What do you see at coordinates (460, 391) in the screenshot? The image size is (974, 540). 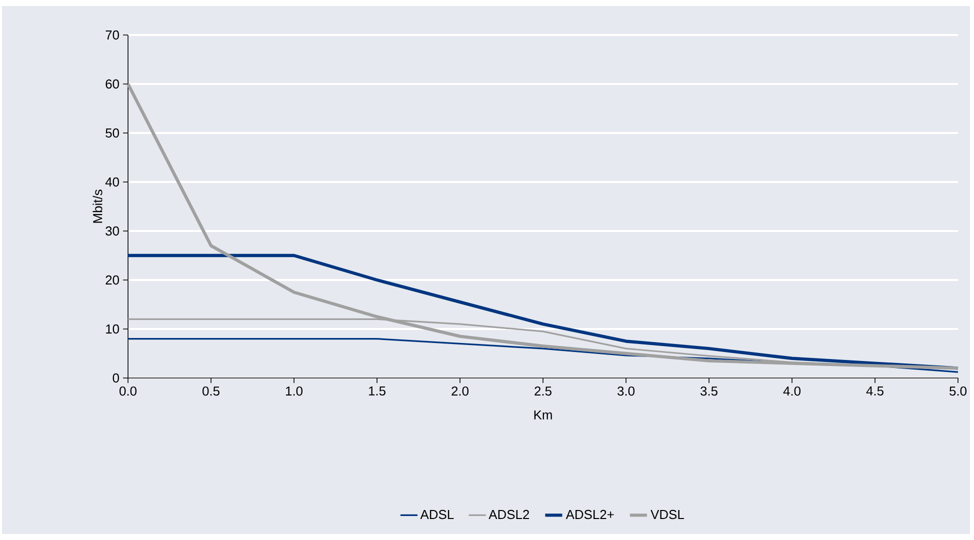 I see `x-tick-label: 2.0` at bounding box center [460, 391].